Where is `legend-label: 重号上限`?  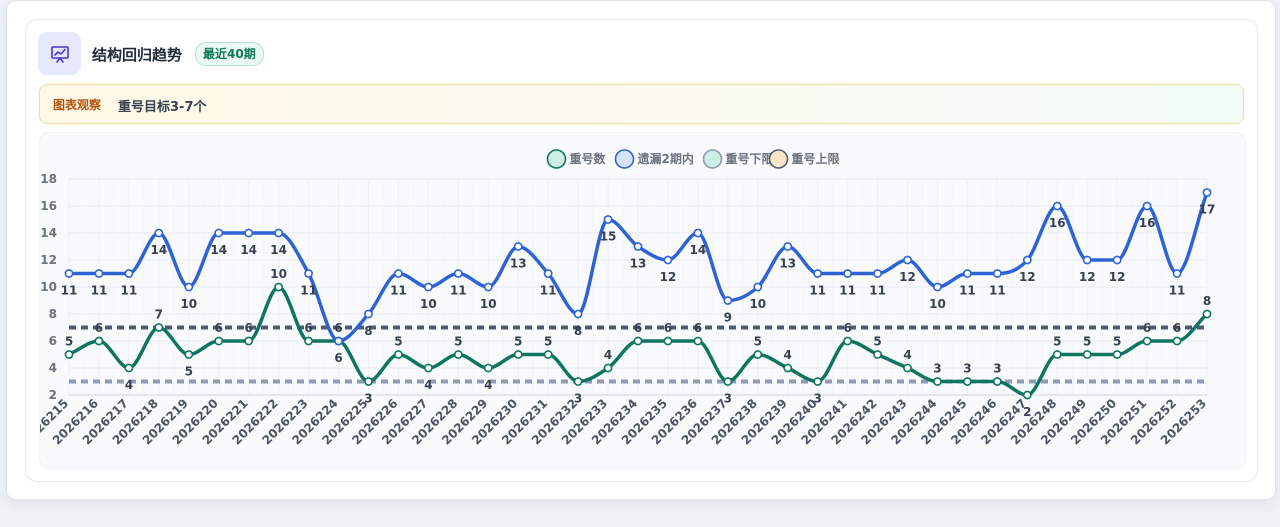
legend-label: 重号上限 is located at coordinates (816, 158).